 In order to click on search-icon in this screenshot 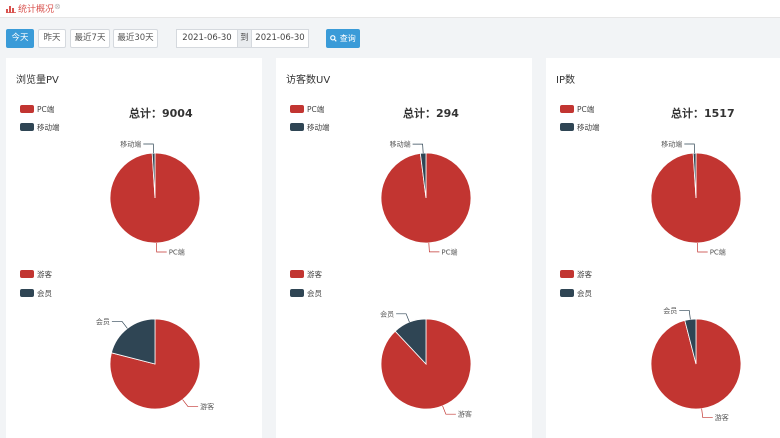, I will do `click(333, 38)`.